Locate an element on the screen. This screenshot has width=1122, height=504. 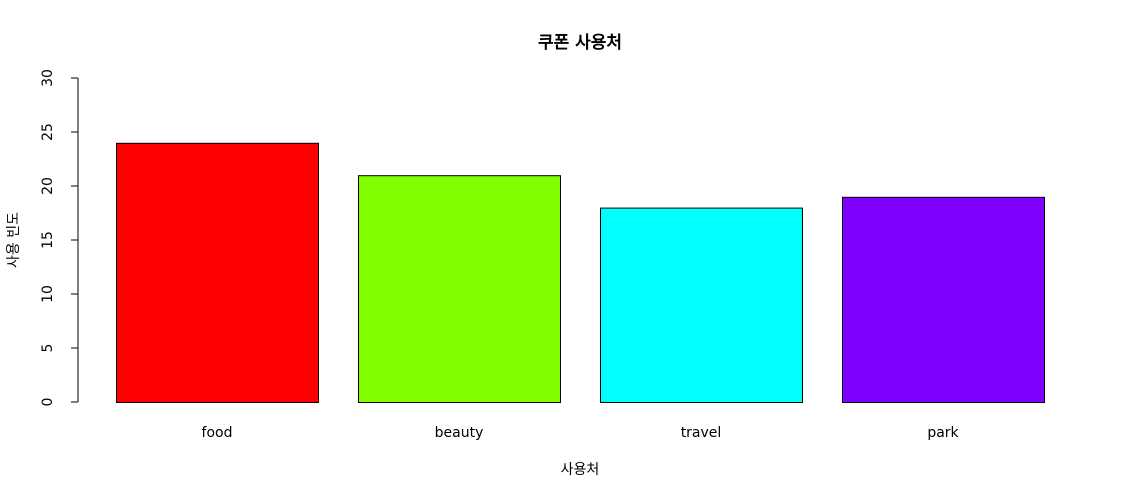
bar-food is located at coordinates (217, 273).